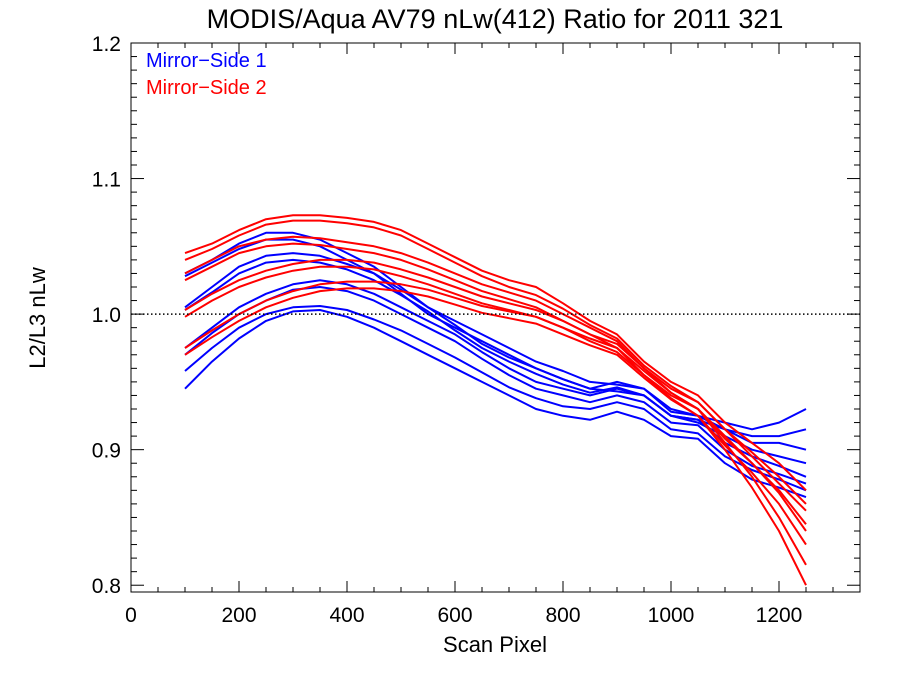 The height and width of the screenshot is (675, 900). Describe the element at coordinates (206, 61) in the screenshot. I see `legend-mirror-side-1: Mirror−Side 1` at that location.